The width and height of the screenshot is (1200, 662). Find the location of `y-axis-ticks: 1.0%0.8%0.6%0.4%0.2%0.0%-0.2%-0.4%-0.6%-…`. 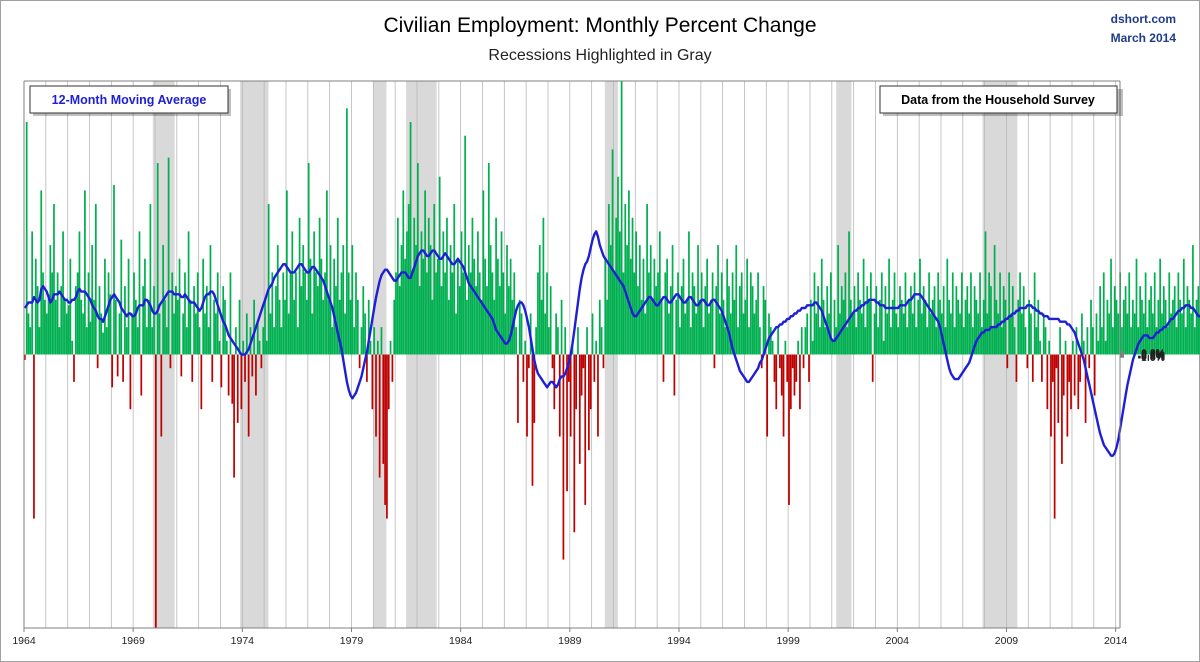

y-axis-ticks: 1.0%0.8%0.6%0.4%0.2%0.0%-0.2%-0.4%-0.6%-… is located at coordinates (1142, 355).